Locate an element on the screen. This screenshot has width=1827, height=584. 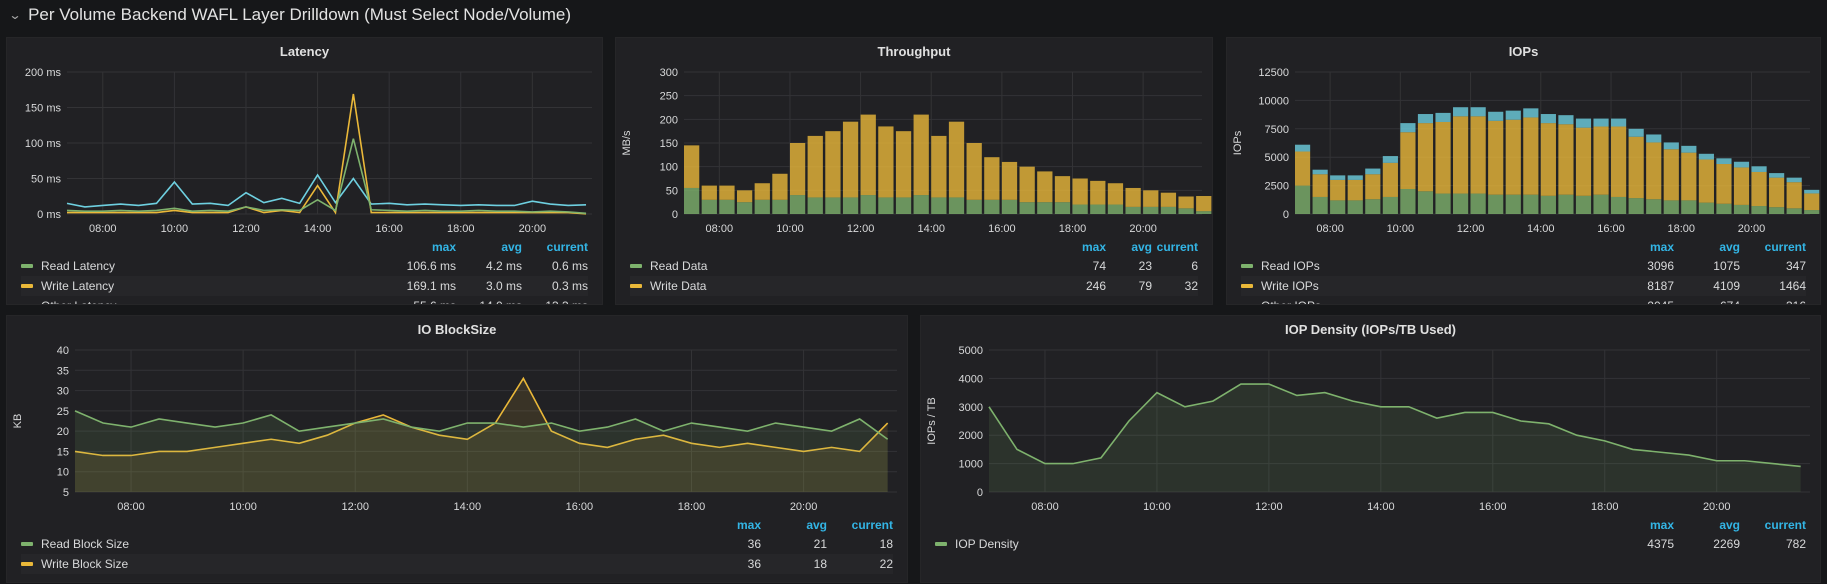
legend-item: IOP Density 4375 2269 782 is located at coordinates (1370, 544).